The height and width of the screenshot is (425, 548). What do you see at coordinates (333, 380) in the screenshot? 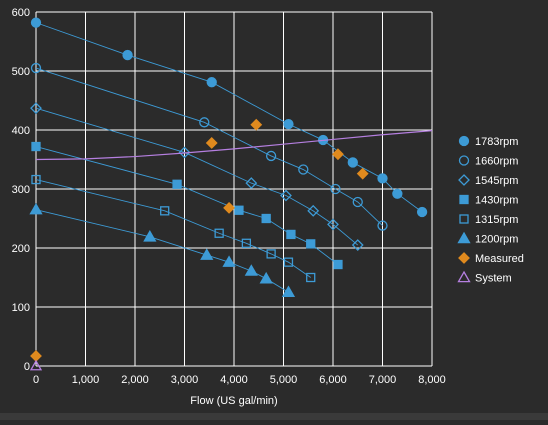
I see `x-tick-label: 6,000` at bounding box center [333, 380].